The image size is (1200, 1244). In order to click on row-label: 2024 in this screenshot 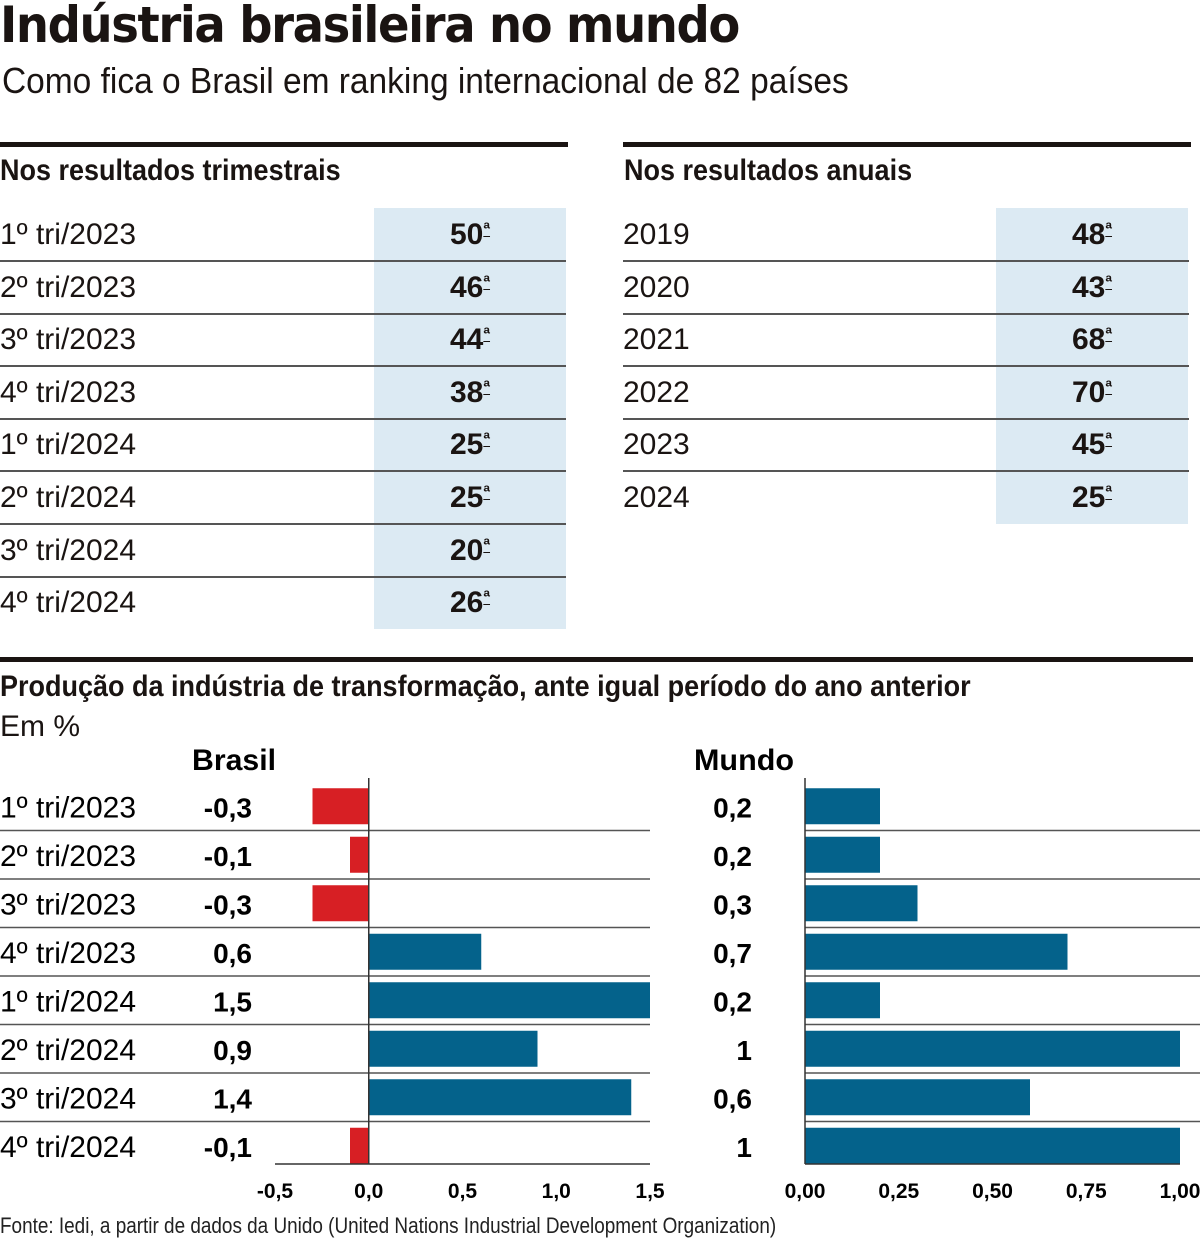, I will do `click(656, 497)`.